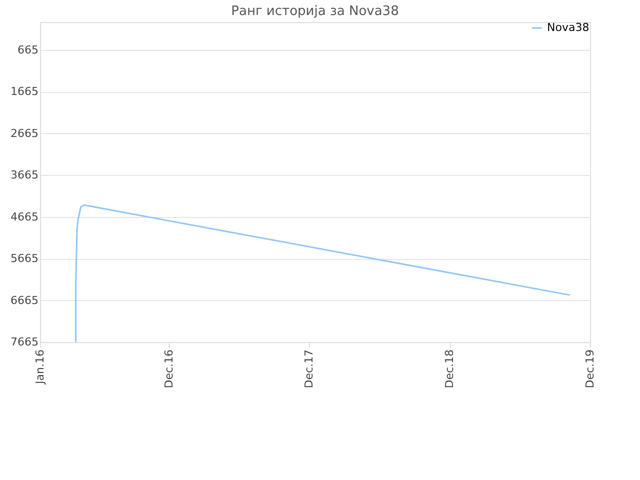 This screenshot has height=480, width=640. What do you see at coordinates (24, 133) in the screenshot?
I see `y-tick-label: 2665` at bounding box center [24, 133].